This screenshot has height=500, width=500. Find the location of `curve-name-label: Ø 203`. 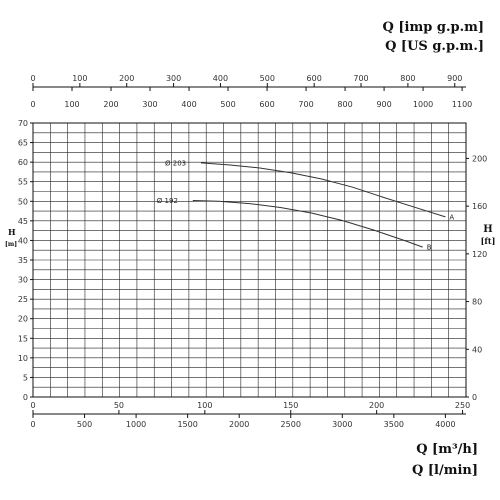

curve-name-label: Ø 203 is located at coordinates (175, 163).